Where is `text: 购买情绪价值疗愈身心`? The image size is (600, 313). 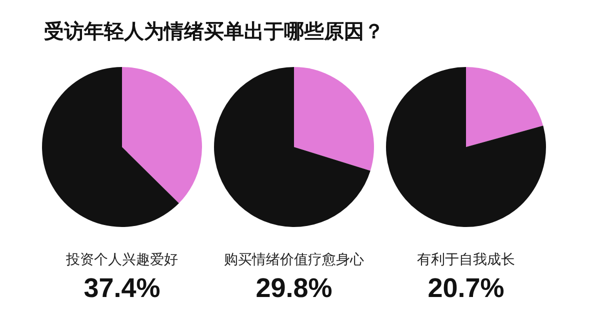 text: 购买情绪价值疗愈身心 is located at coordinates (294, 259).